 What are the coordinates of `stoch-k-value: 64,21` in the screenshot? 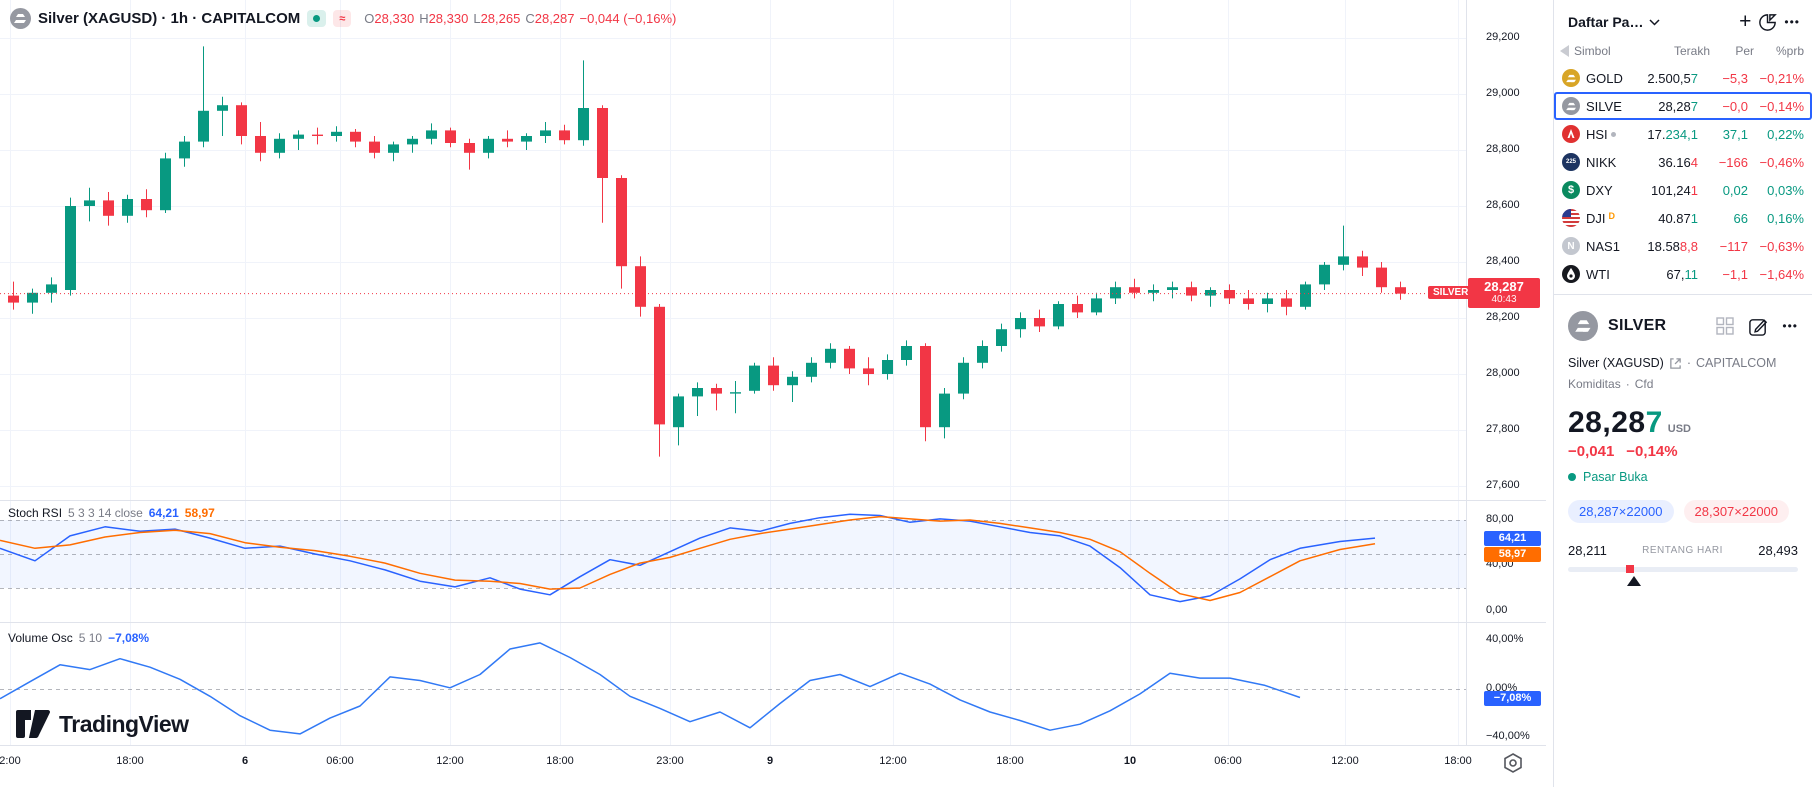 It's located at (163, 513).